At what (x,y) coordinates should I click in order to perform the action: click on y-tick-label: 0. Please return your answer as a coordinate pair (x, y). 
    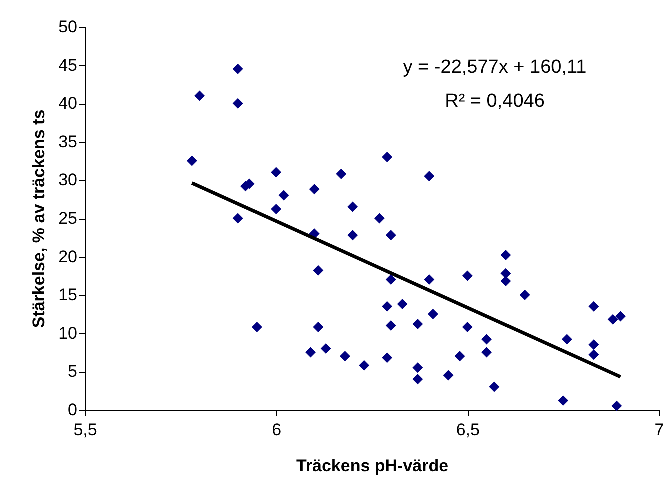
    Looking at the image, I should click on (73, 410).